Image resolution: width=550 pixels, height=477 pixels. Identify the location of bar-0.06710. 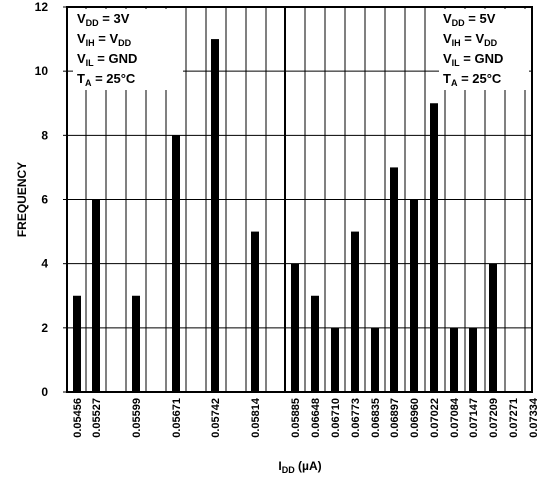
(335, 359).